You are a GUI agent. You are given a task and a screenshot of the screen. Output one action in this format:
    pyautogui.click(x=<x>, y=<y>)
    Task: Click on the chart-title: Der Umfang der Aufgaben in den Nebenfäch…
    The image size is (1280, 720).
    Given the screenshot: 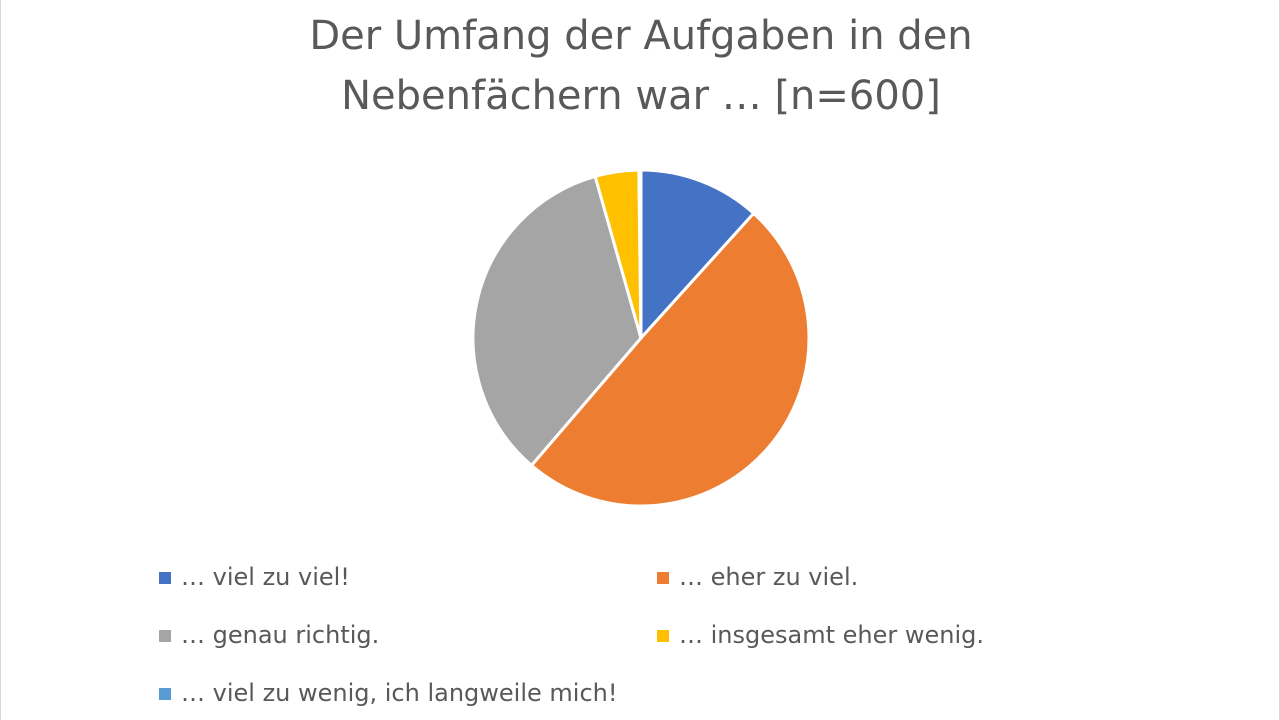 What is the action you would take?
    pyautogui.click(x=641, y=66)
    